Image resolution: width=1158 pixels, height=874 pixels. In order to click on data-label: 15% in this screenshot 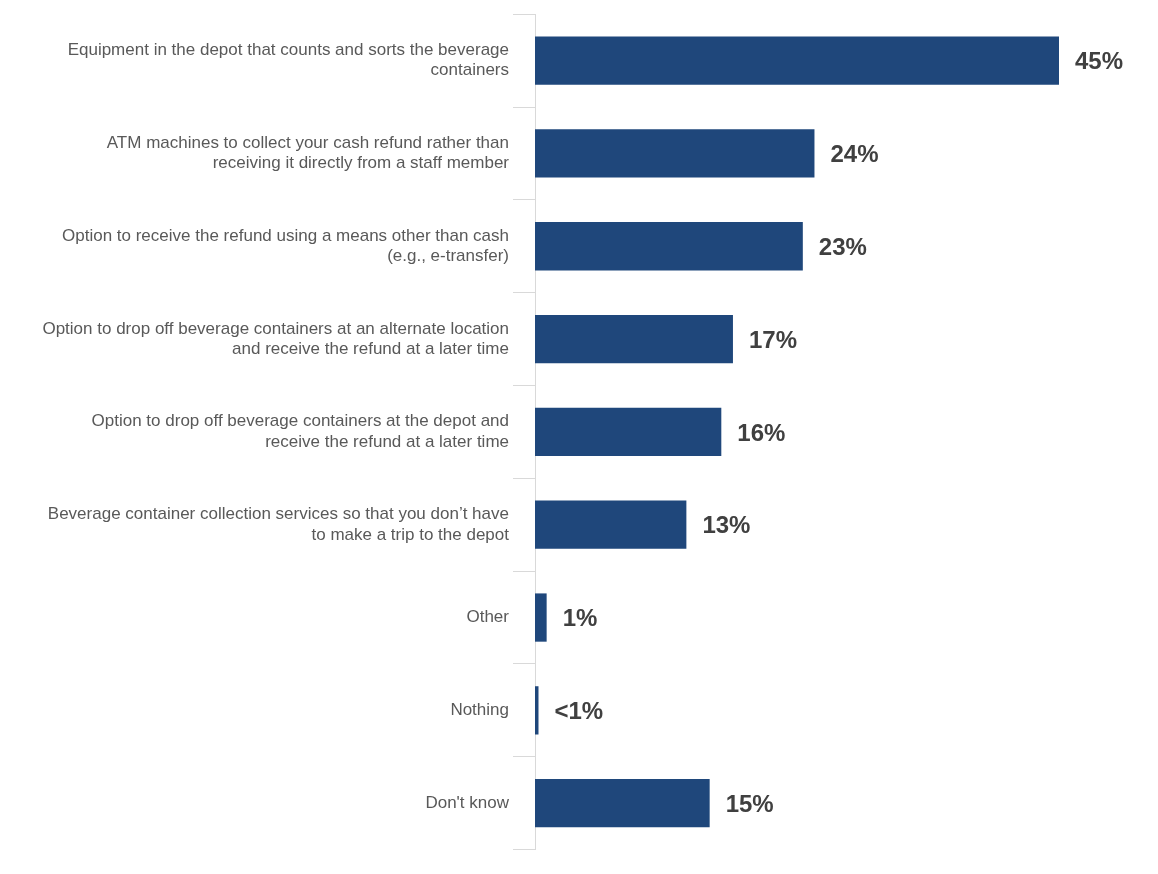, I will do `click(749, 803)`.